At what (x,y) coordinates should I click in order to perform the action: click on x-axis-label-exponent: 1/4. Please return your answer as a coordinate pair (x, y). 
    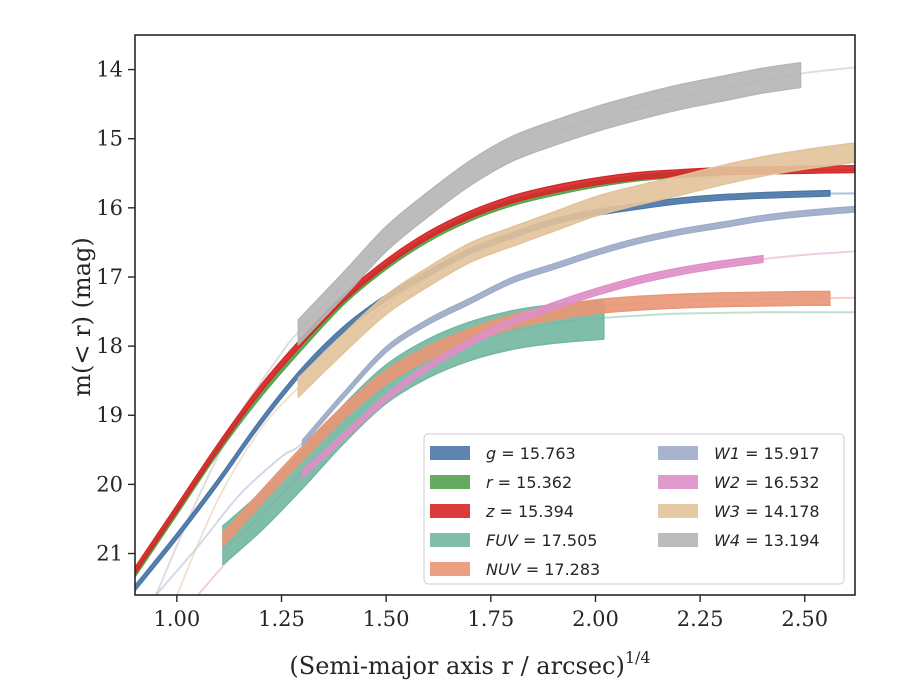
    Looking at the image, I should click on (638, 657).